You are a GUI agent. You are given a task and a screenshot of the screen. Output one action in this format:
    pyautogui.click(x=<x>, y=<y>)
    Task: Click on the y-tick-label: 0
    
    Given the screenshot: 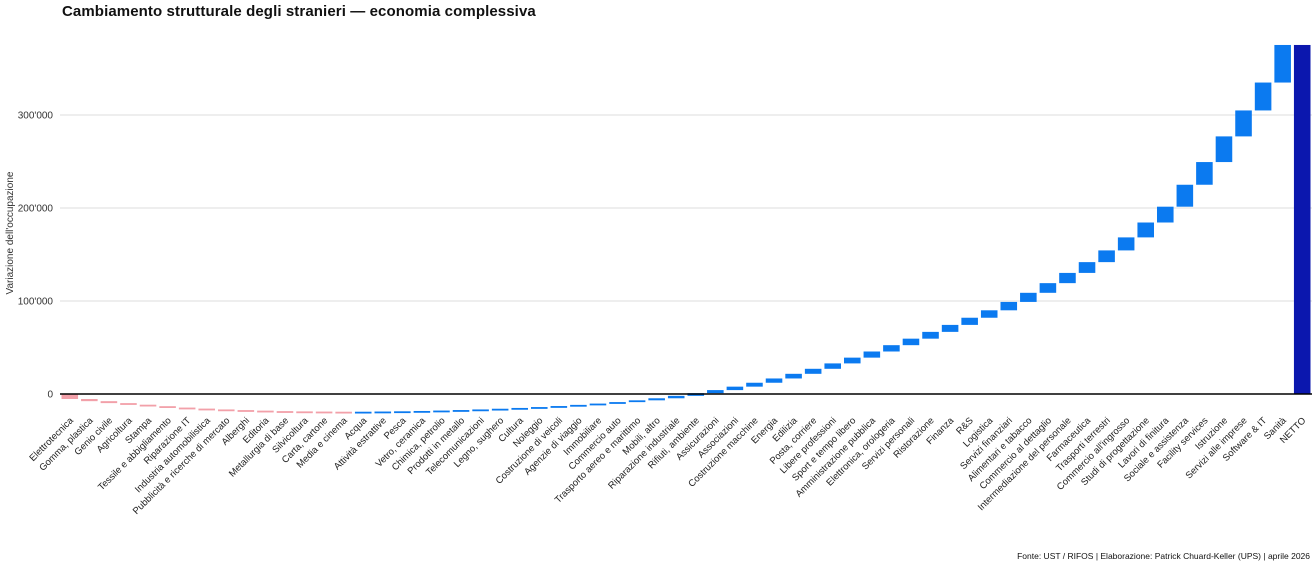 What is the action you would take?
    pyautogui.click(x=50, y=395)
    